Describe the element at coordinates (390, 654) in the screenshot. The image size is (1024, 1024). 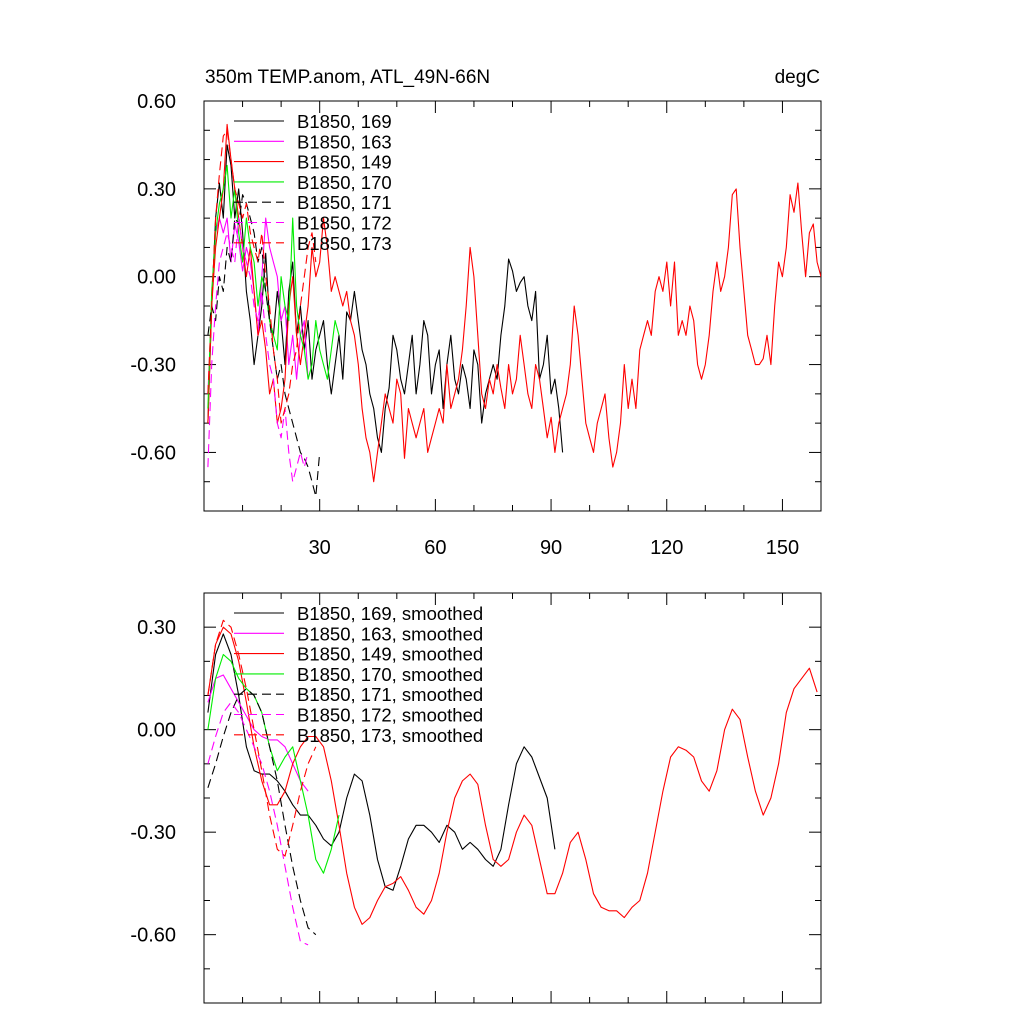
I see `legend-label-b1850-149-smoothed: B1850, 149, smoothed` at that location.